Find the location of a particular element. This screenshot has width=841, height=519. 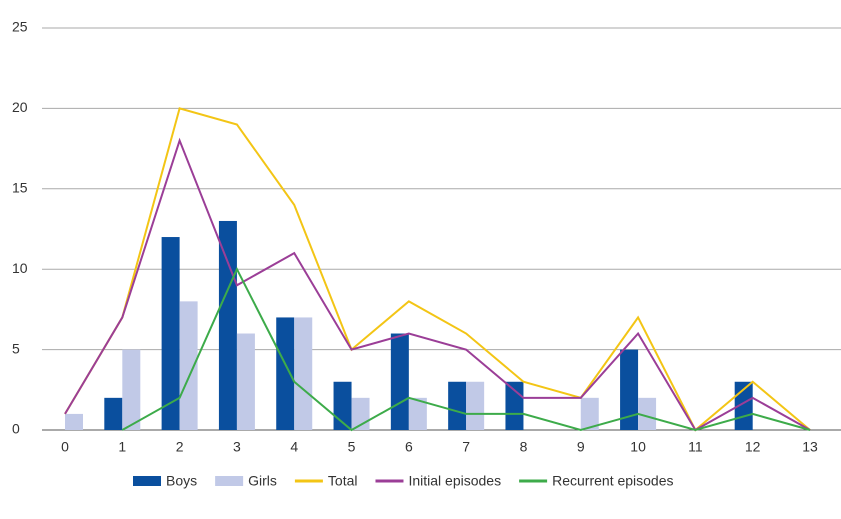

y-tick-label: 10 is located at coordinates (20, 268).